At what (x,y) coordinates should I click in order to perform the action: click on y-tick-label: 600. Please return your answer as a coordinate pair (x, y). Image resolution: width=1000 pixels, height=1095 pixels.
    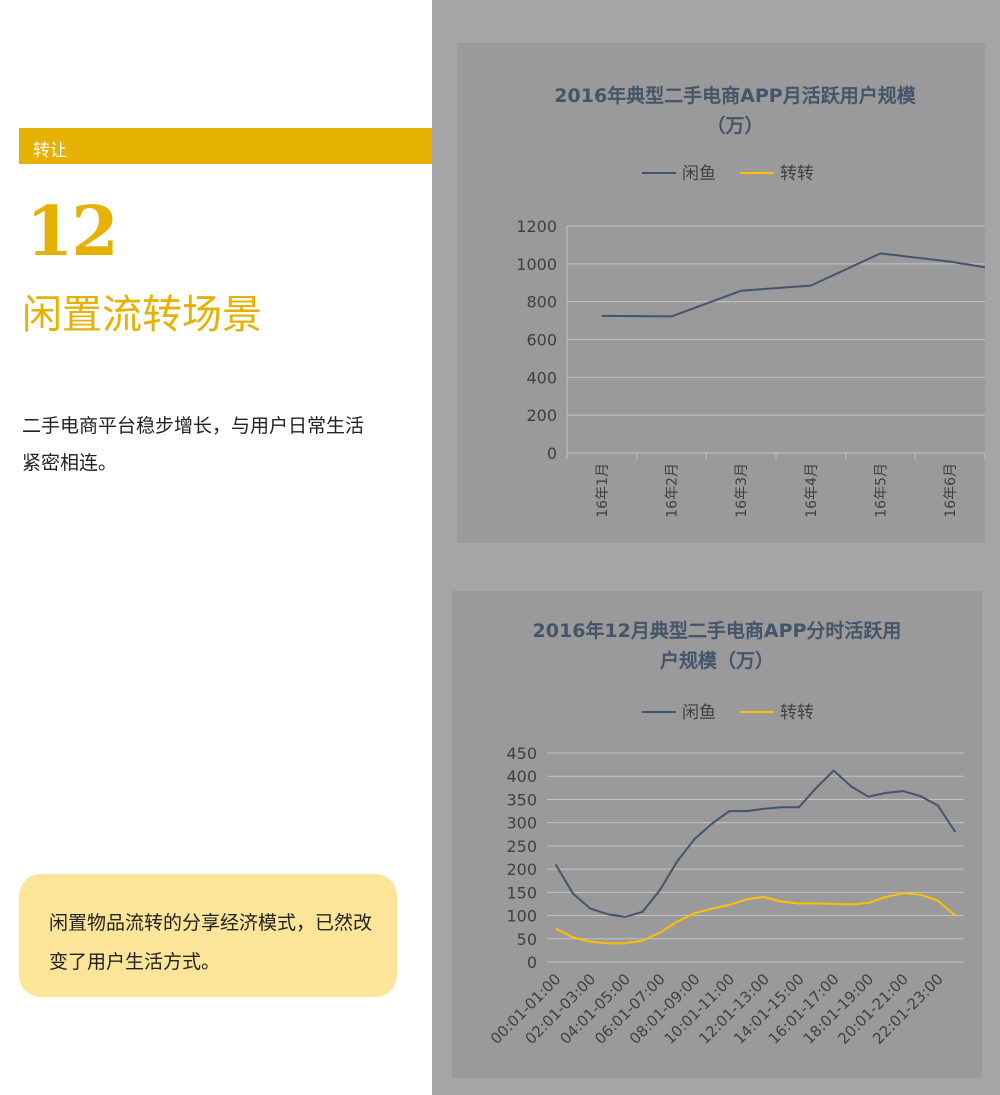
    Looking at the image, I should click on (541, 340).